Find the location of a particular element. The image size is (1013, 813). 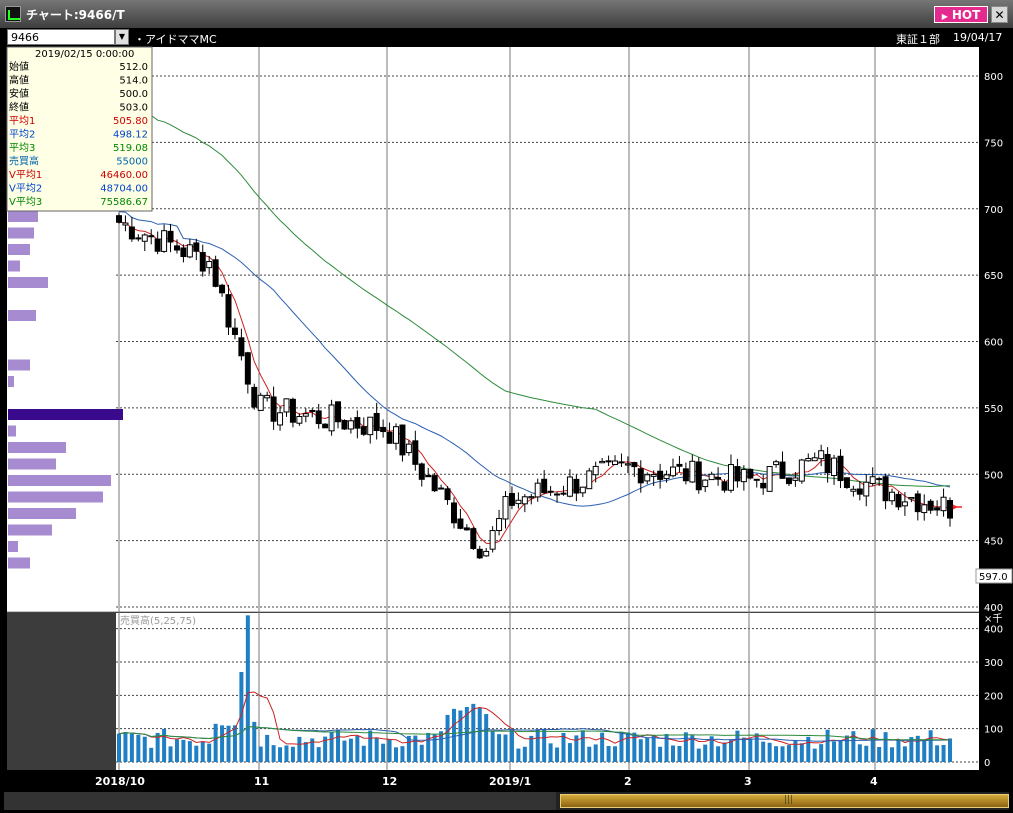

volume-tick-label: 100 is located at coordinates (993, 730).